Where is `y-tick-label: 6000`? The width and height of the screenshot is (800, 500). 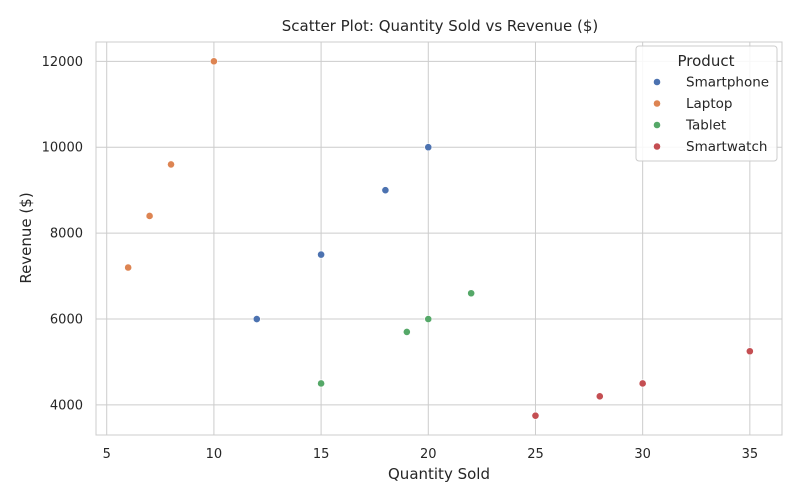 y-tick-label: 6000 is located at coordinates (66, 320).